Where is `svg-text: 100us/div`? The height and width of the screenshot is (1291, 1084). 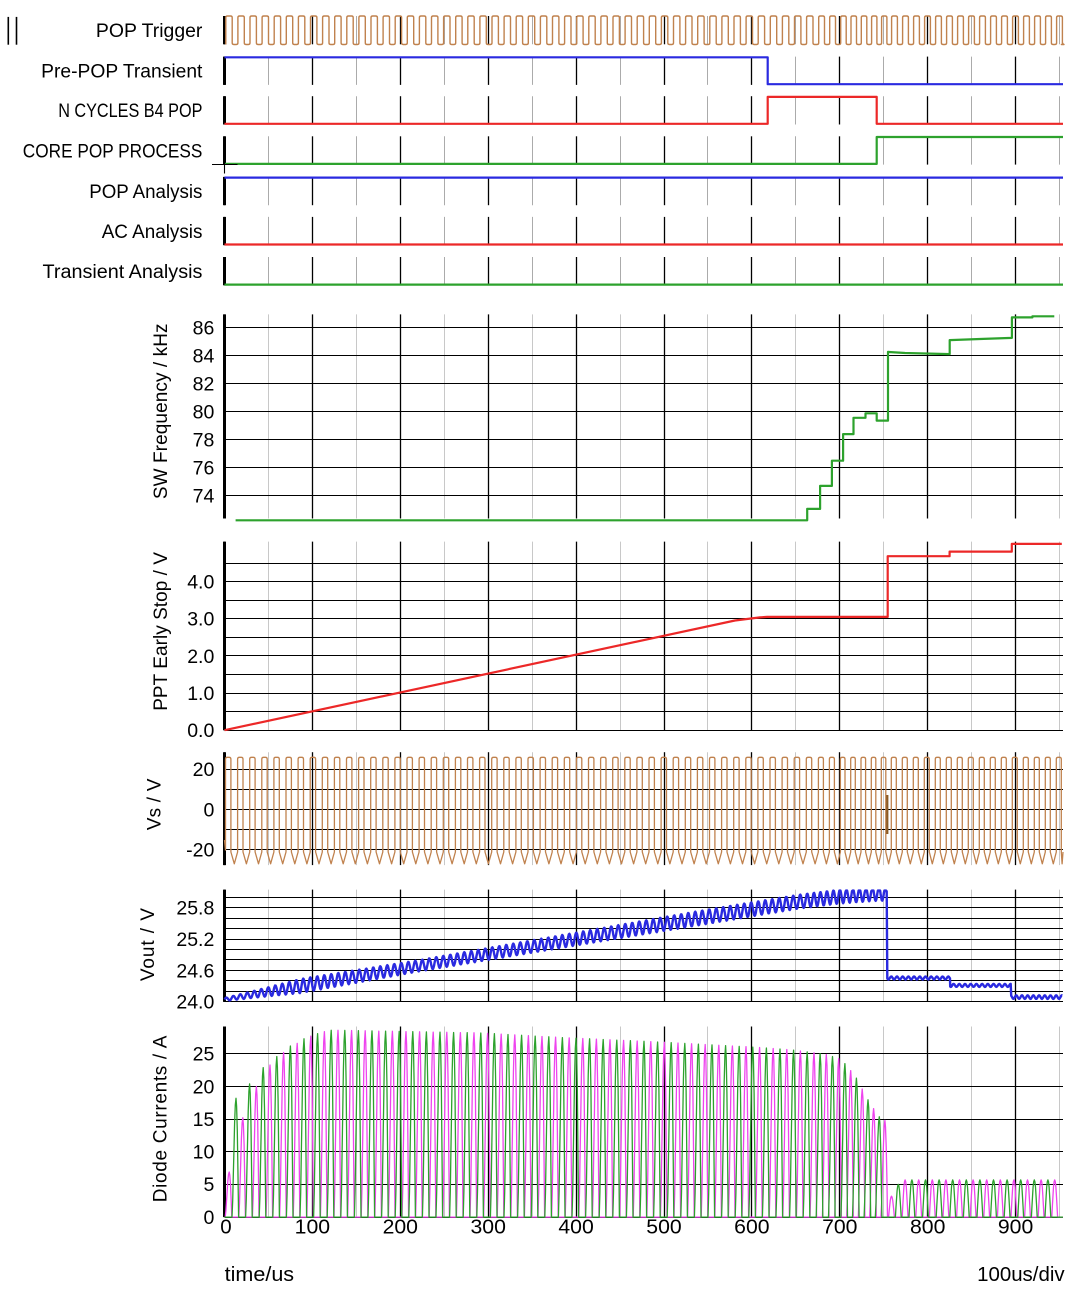 svg-text: 100us/div is located at coordinates (1021, 1274).